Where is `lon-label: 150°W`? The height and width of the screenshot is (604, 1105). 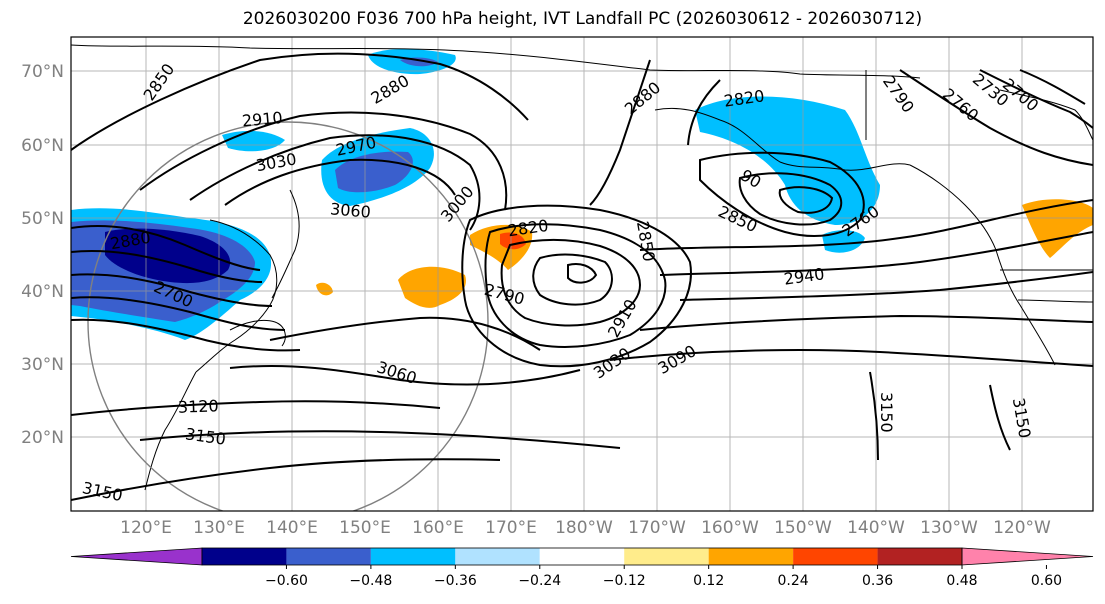
lon-label: 150°W is located at coordinates (803, 528).